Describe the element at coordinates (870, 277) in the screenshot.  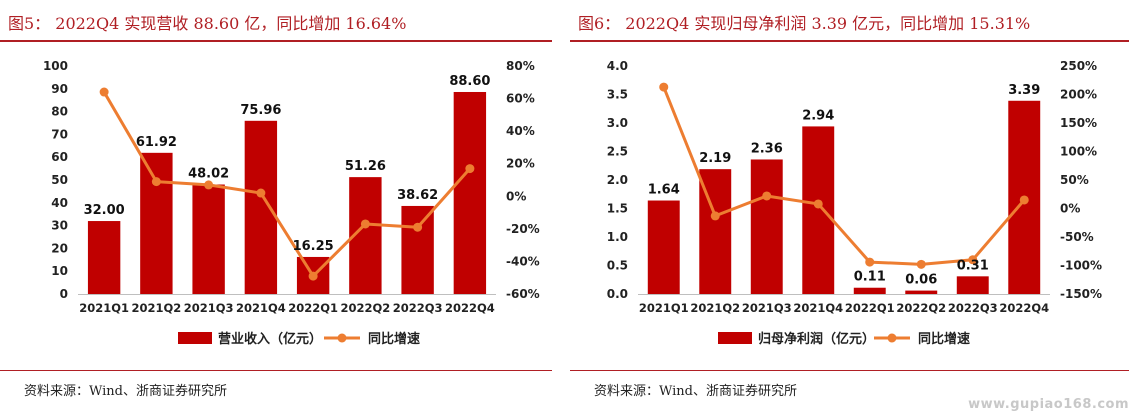
I see `bar-data-label: 0.11` at that location.